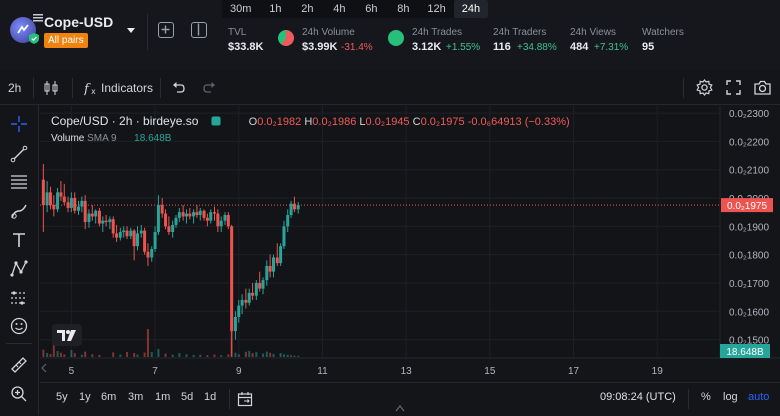 The height and width of the screenshot is (416, 780). I want to click on legend-high-value: 0.0₂1986, so click(334, 122).